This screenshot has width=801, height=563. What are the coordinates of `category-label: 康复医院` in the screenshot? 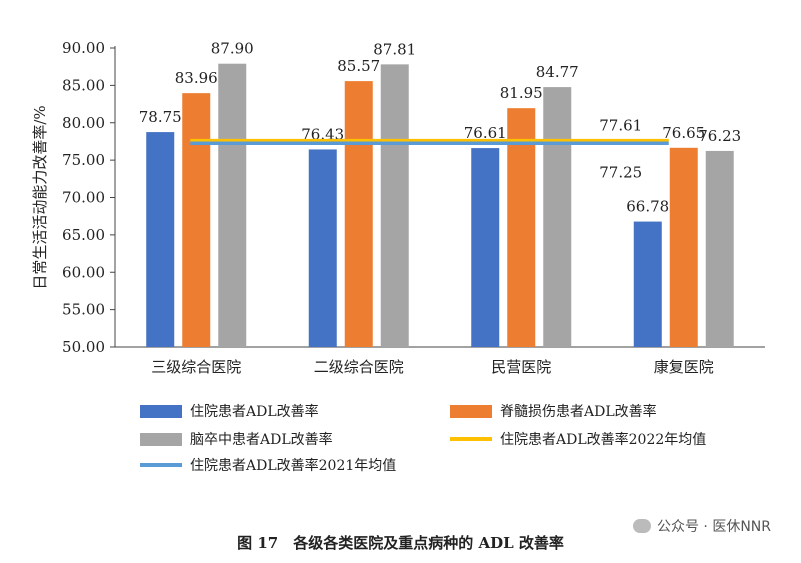 It's located at (684, 367).